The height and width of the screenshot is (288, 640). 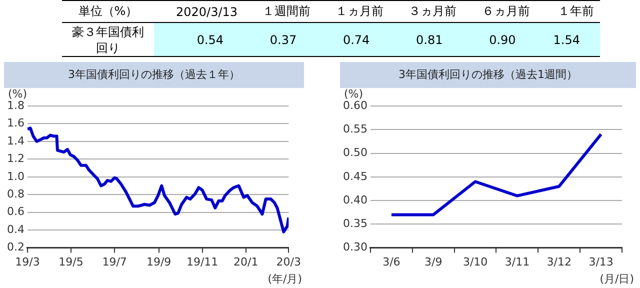 What do you see at coordinates (114, 261) in the screenshot?
I see `x-tick-label: 19/7` at bounding box center [114, 261].